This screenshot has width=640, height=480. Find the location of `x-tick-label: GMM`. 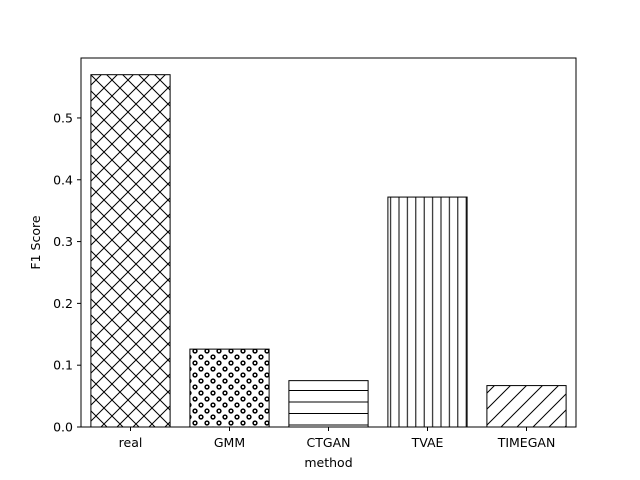

x-tick-label: GMM is located at coordinates (229, 442).